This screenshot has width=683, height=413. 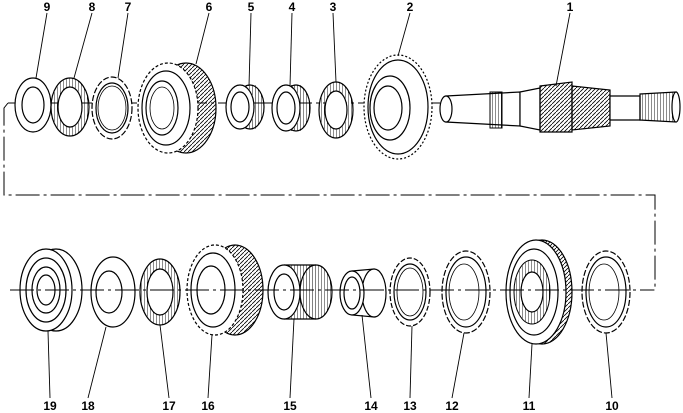 What do you see at coordinates (33, 105) in the screenshot?
I see `part-9-washer` at bounding box center [33, 105].